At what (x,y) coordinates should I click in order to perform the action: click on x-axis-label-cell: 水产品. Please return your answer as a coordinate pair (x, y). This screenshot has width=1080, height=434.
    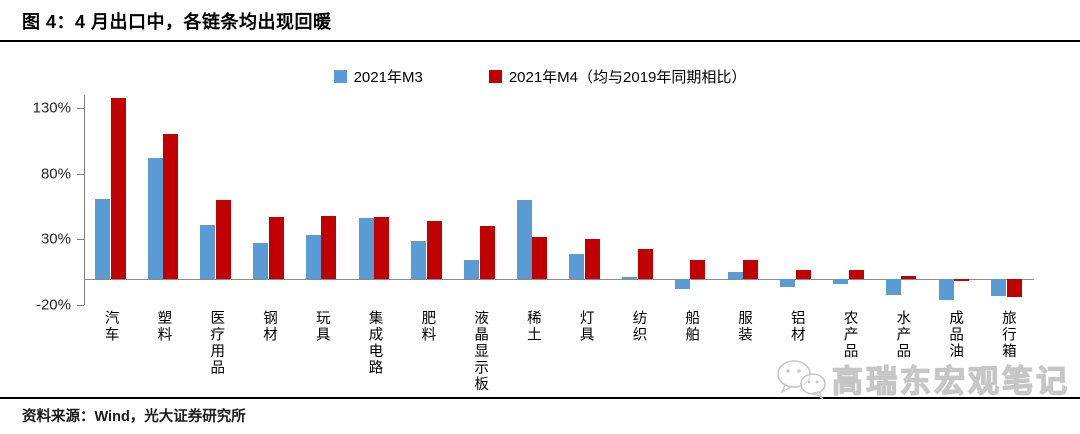
    Looking at the image, I should click on (902, 351).